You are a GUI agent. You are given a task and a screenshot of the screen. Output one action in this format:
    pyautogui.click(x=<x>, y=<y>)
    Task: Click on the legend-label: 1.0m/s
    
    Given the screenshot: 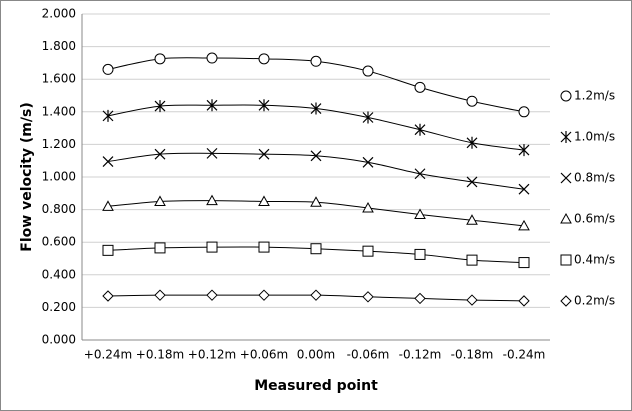 What is the action you would take?
    pyautogui.click(x=594, y=137)
    